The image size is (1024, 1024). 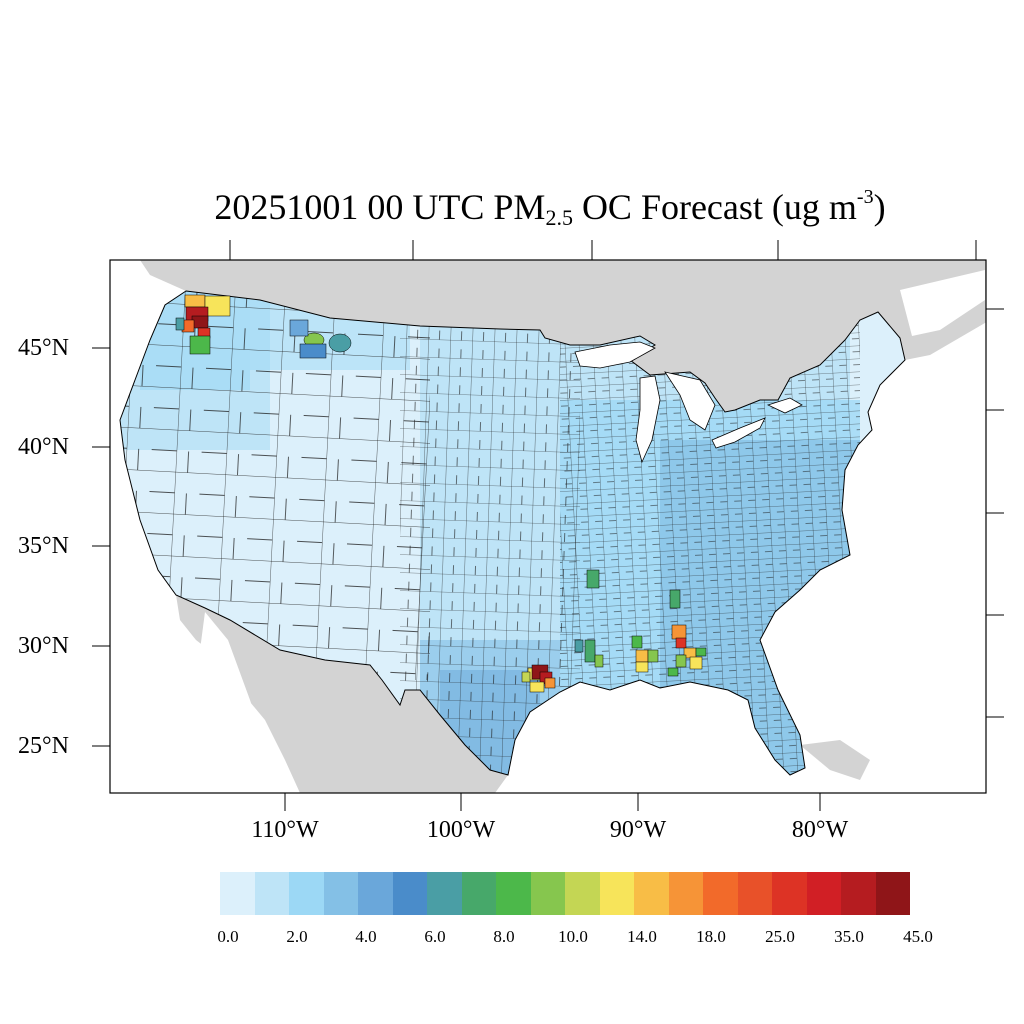 What do you see at coordinates (235, 702) in the screenshot?
I see `baja-gulf` at bounding box center [235, 702].